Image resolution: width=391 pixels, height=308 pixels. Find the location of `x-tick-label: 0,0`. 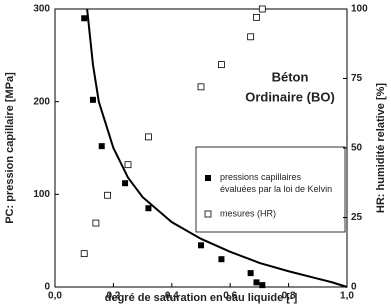

x-tick-label: 0,0 is located at coordinates (55, 296).